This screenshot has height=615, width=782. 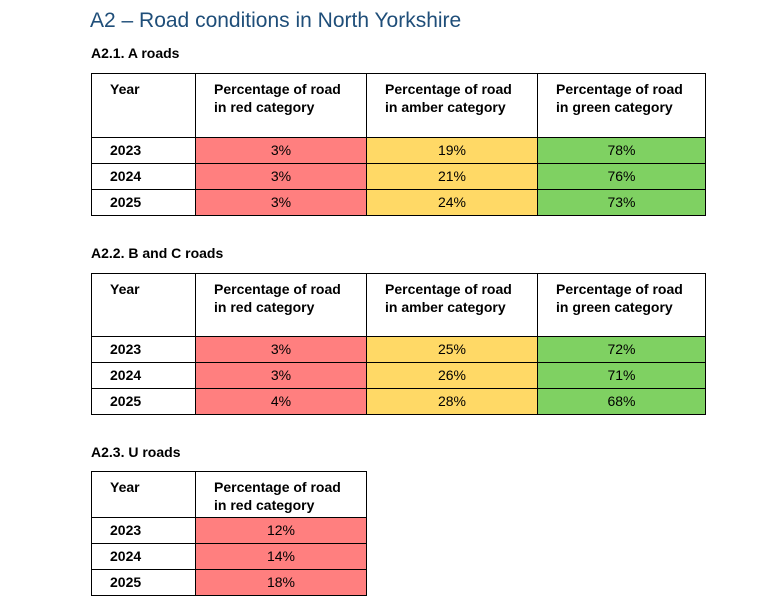 What do you see at coordinates (621, 349) in the screenshot?
I see `green-cell: 72%` at bounding box center [621, 349].